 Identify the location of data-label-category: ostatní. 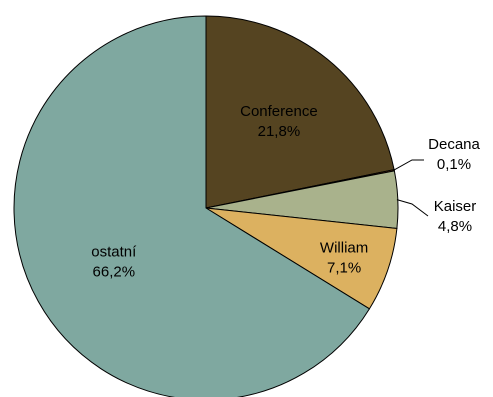
(114, 252).